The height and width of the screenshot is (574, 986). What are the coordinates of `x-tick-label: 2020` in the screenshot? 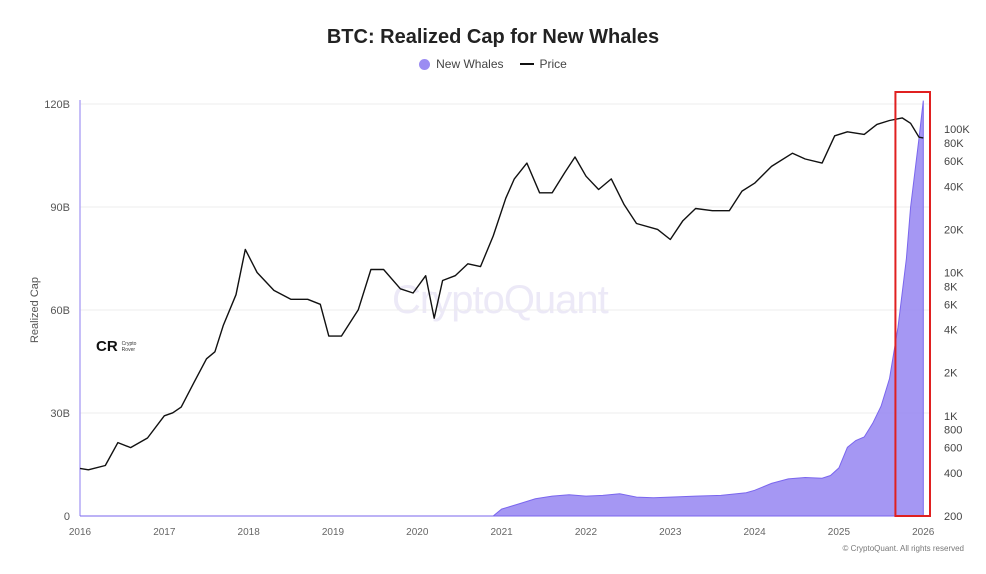 It's located at (417, 532).